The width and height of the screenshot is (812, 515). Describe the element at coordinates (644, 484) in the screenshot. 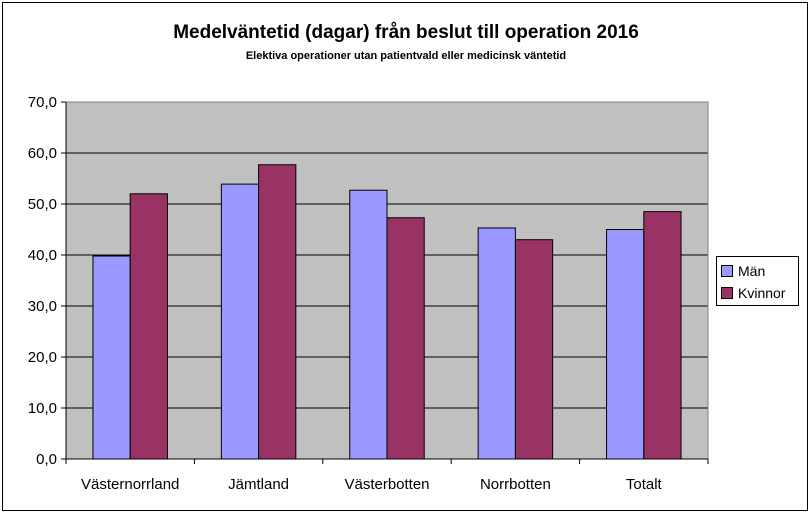

I see `x-category-label: Totalt` at that location.